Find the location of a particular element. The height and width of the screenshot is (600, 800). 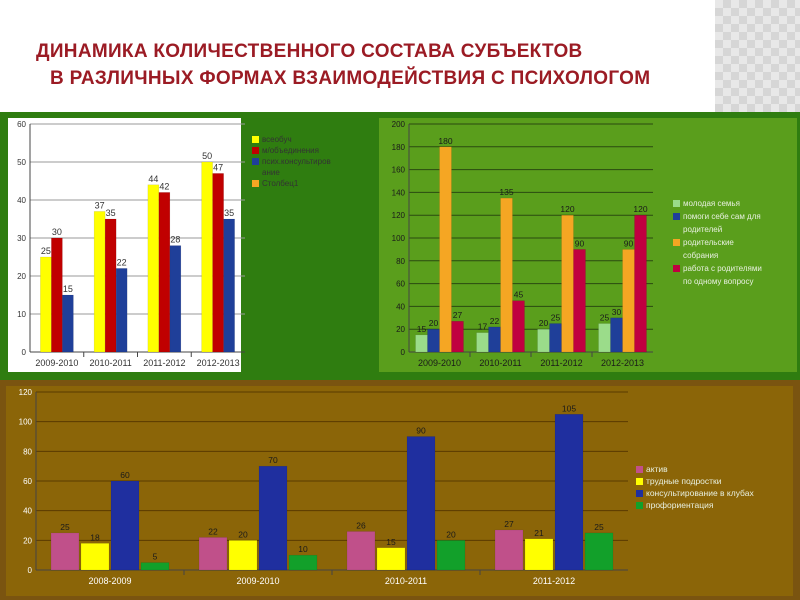

data-label: 22 is located at coordinates (122, 262).